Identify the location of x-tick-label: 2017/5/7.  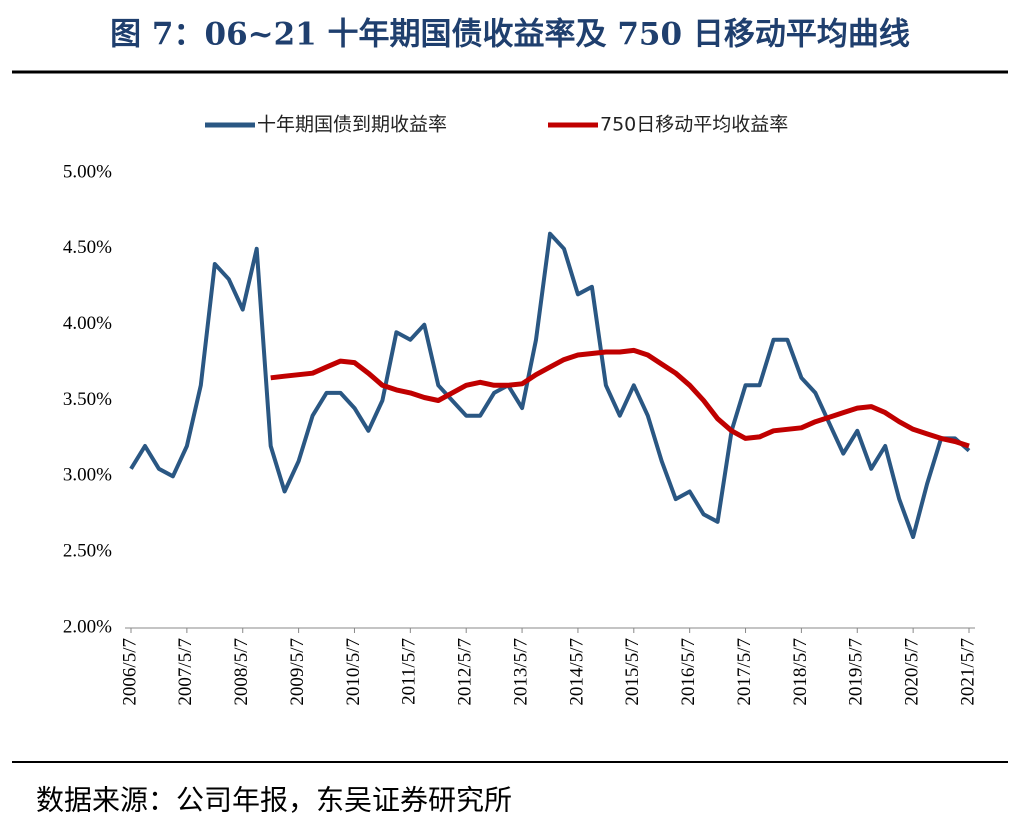
(744, 672).